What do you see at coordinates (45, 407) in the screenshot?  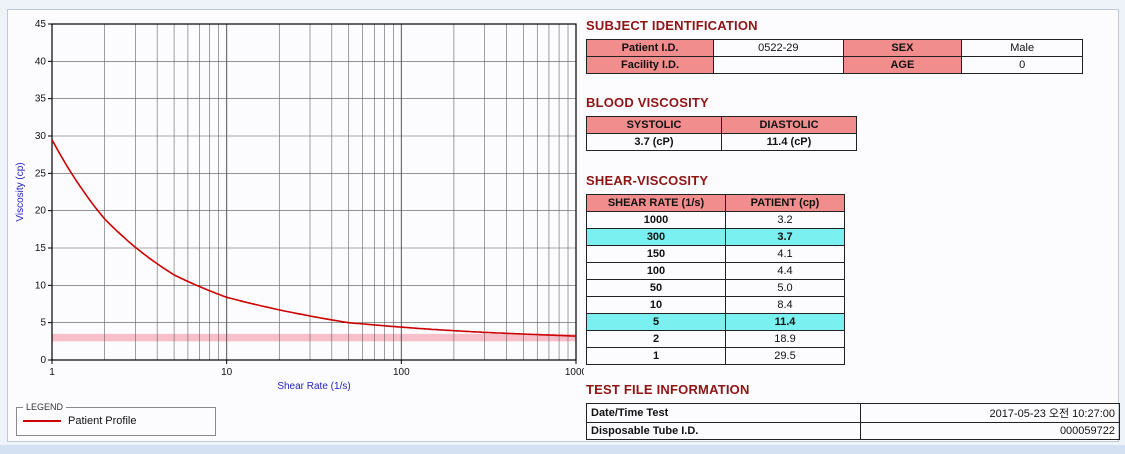 I see `legend-title: LEGEND` at bounding box center [45, 407].